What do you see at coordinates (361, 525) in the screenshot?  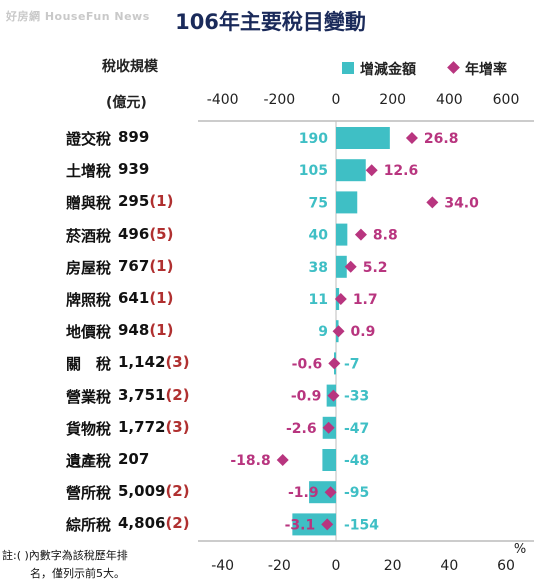 I see `change-label: -154` at bounding box center [361, 525].